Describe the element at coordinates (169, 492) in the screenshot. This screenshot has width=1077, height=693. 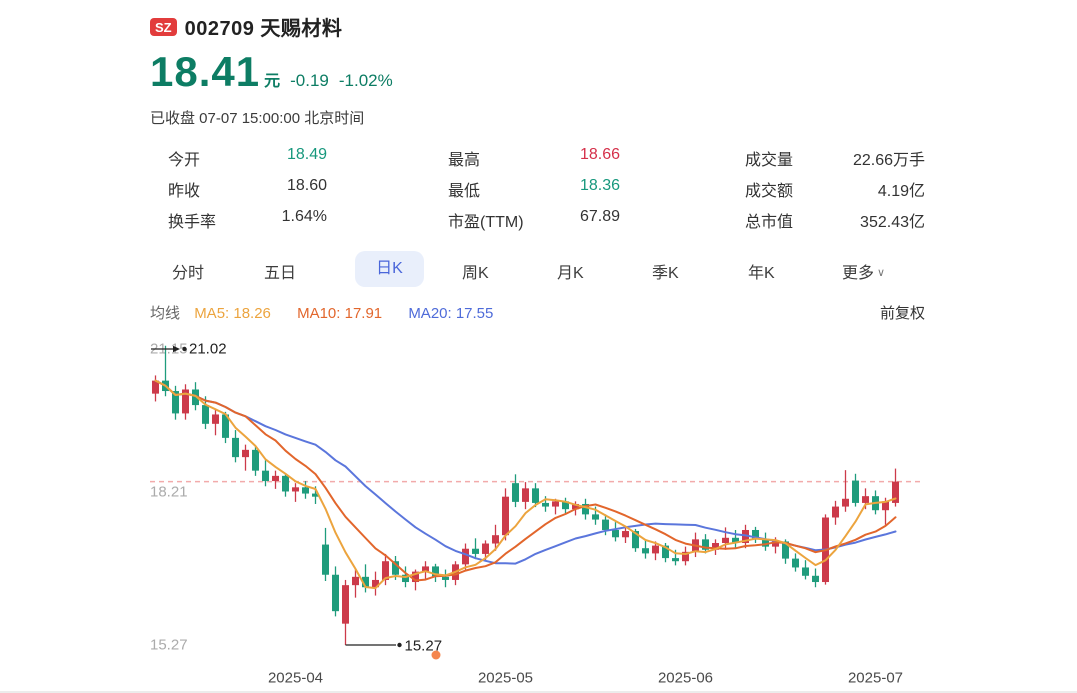
I see `svg-text: 18.21` at that location.